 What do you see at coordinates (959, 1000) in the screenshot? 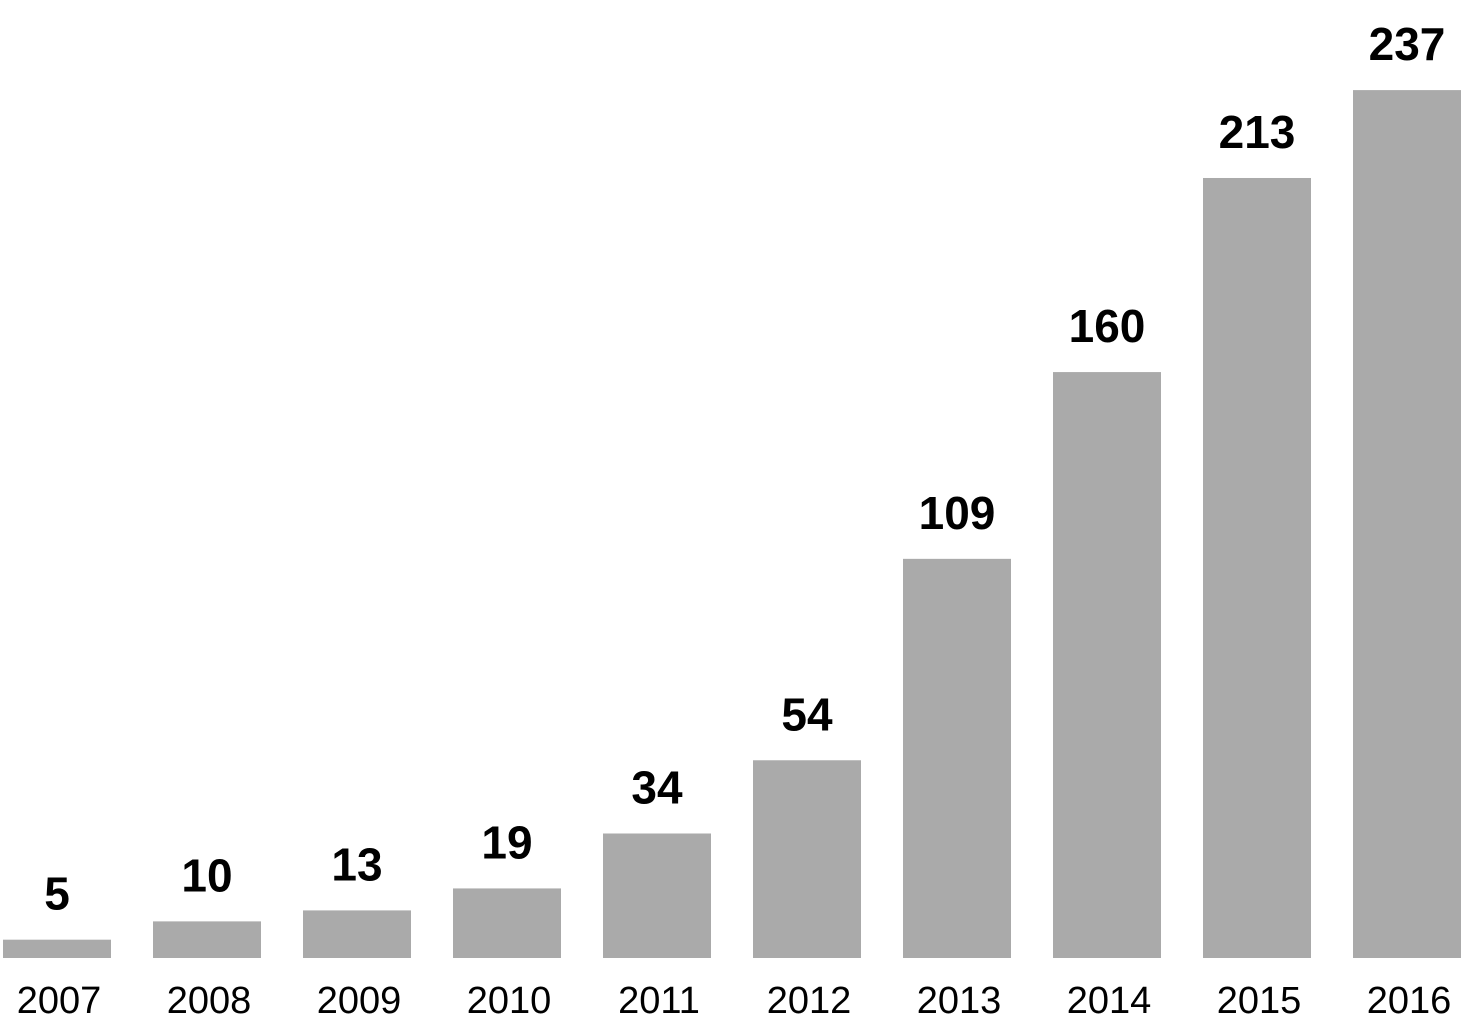
I see `x-tick-label-2013: 2013` at bounding box center [959, 1000].